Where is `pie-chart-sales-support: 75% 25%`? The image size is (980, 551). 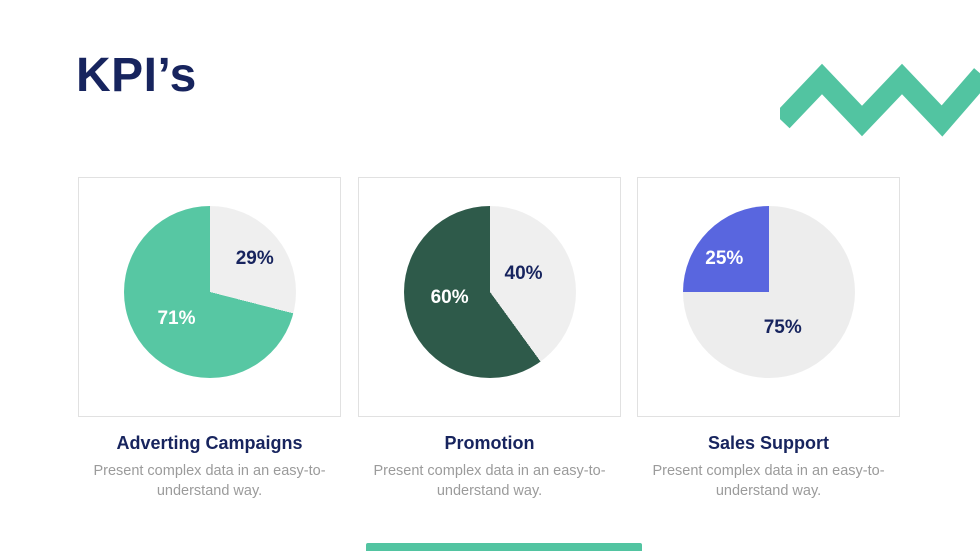
pie-chart-sales-support: 75% 25% is located at coordinates (769, 292).